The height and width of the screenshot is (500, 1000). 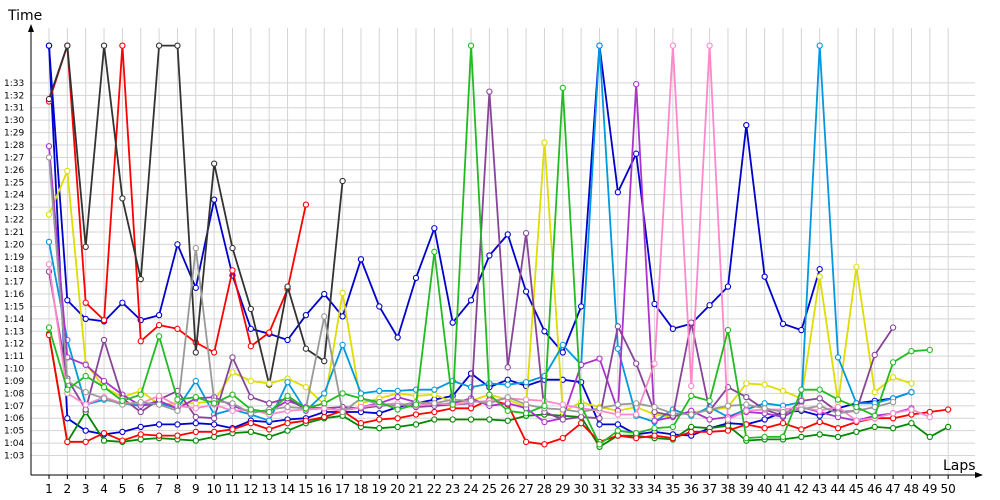 What do you see at coordinates (581, 489) in the screenshot?
I see `x-tick-label: 30` at bounding box center [581, 489].